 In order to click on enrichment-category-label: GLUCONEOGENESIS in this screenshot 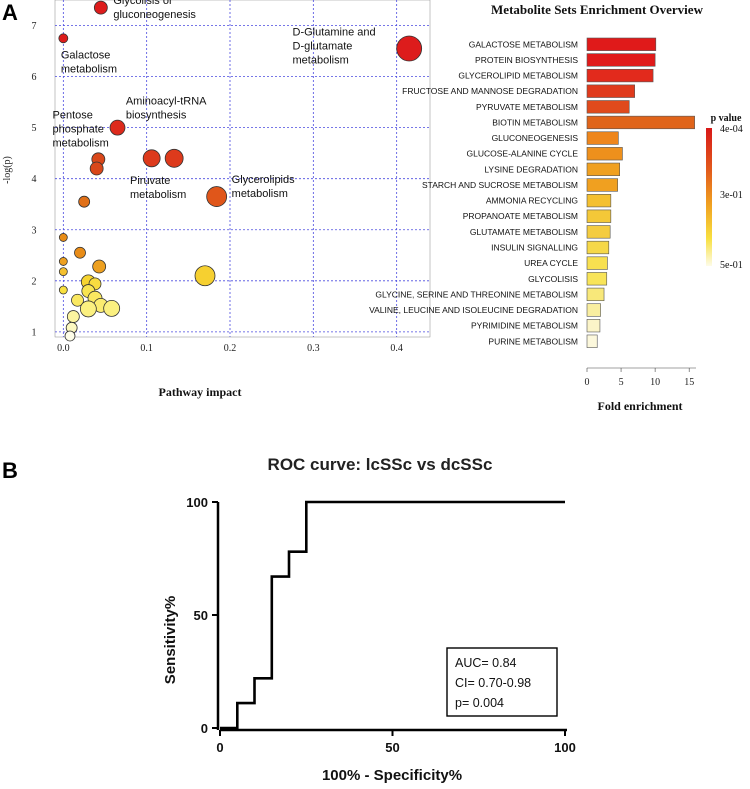, I will do `click(535, 138)`.